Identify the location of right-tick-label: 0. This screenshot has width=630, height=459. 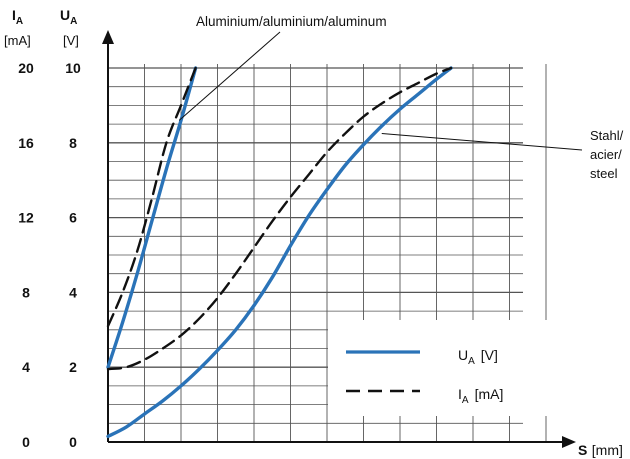
(73, 442).